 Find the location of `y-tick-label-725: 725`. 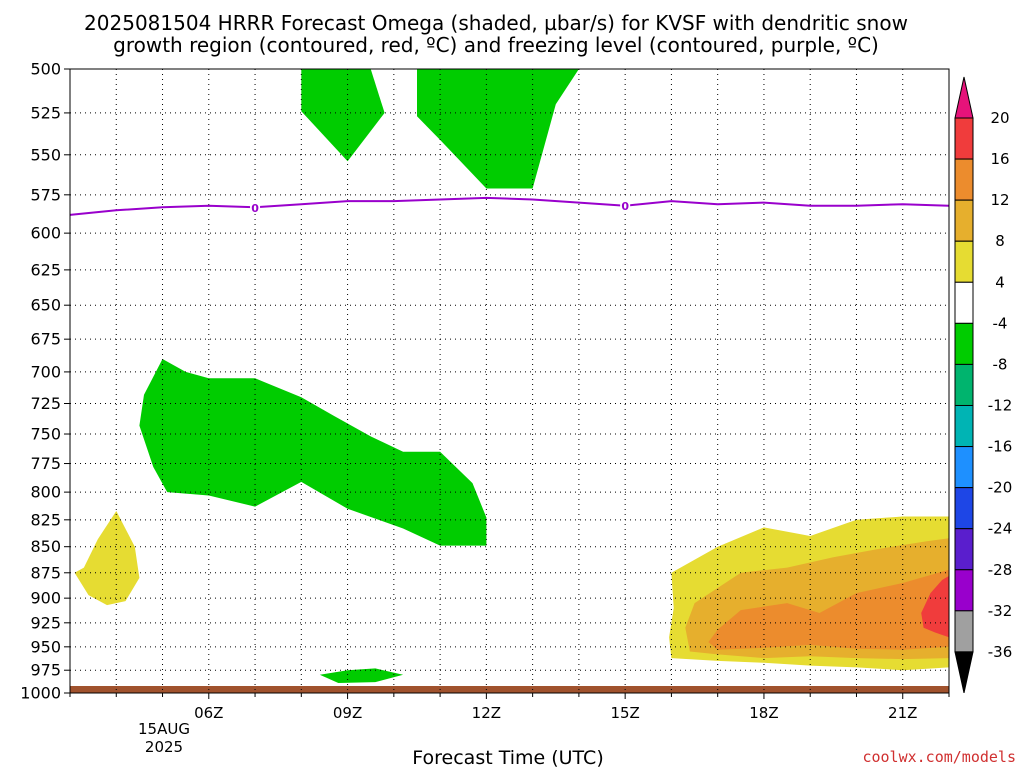

y-tick-label-725: 725 is located at coordinates (45, 403).